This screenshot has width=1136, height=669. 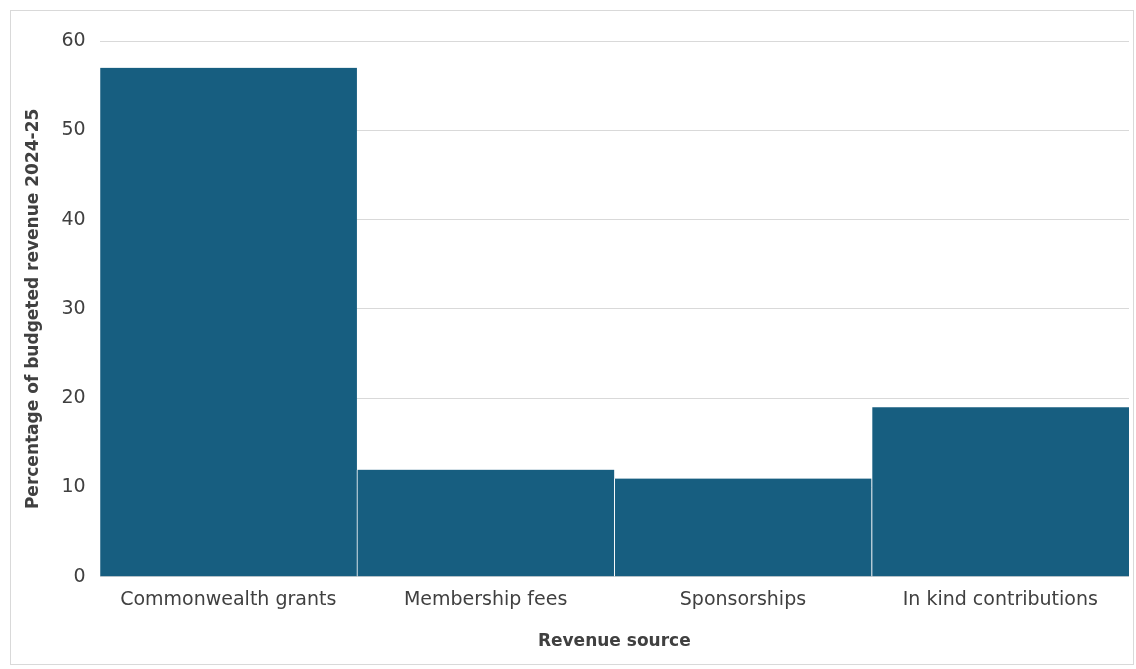 I want to click on y-tick-label: 60, so click(x=73, y=38).